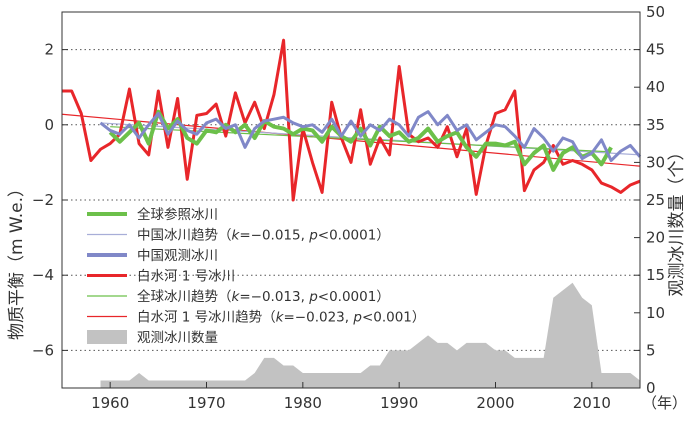  What do you see at coordinates (303, 403) in the screenshot?
I see `x-tick-label: 1980` at bounding box center [303, 403].